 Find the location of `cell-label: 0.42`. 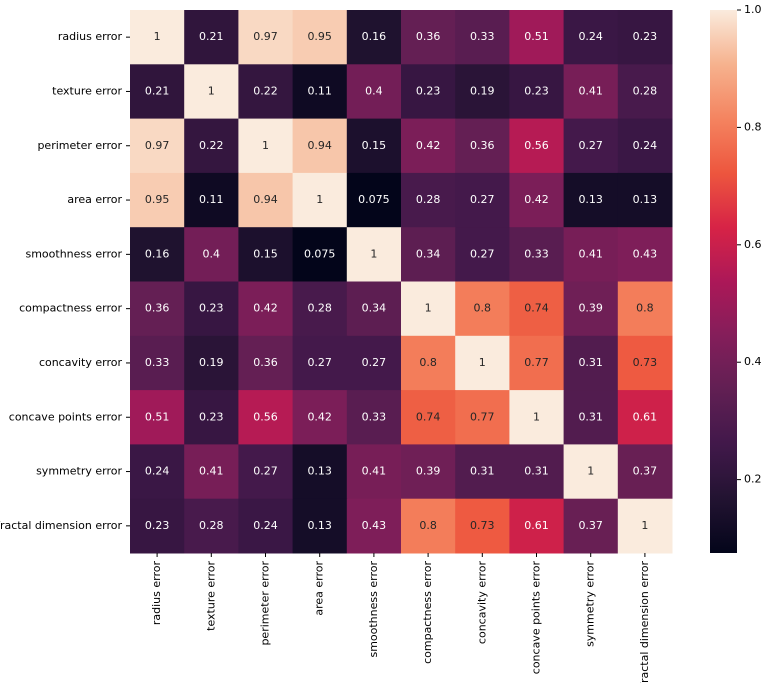

cell-label: 0.42 is located at coordinates (536, 199).